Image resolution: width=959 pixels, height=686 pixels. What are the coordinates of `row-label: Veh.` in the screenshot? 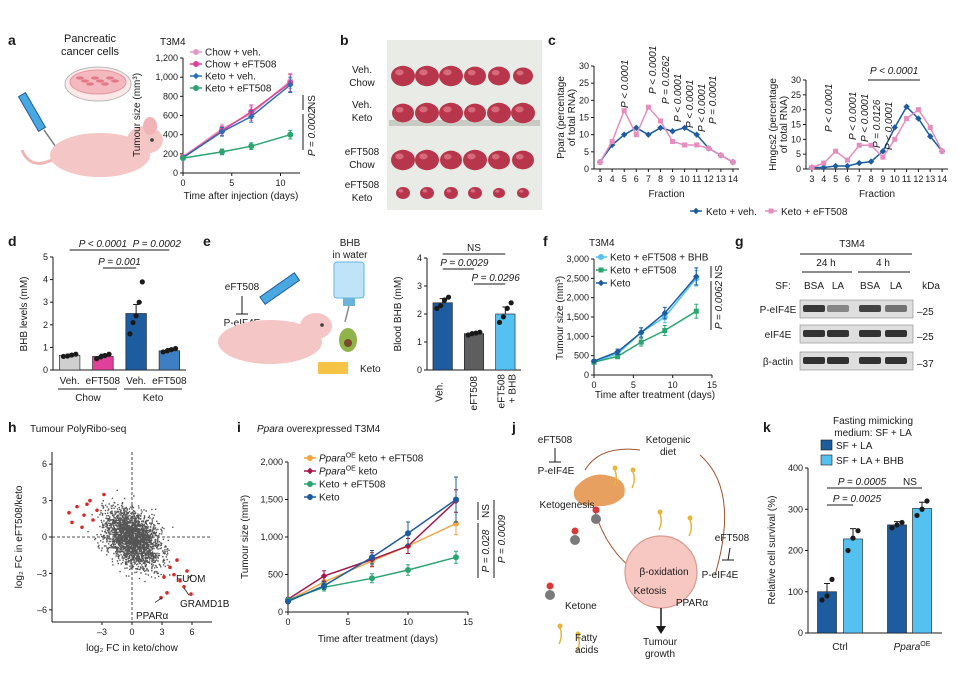 It's located at (362, 105).